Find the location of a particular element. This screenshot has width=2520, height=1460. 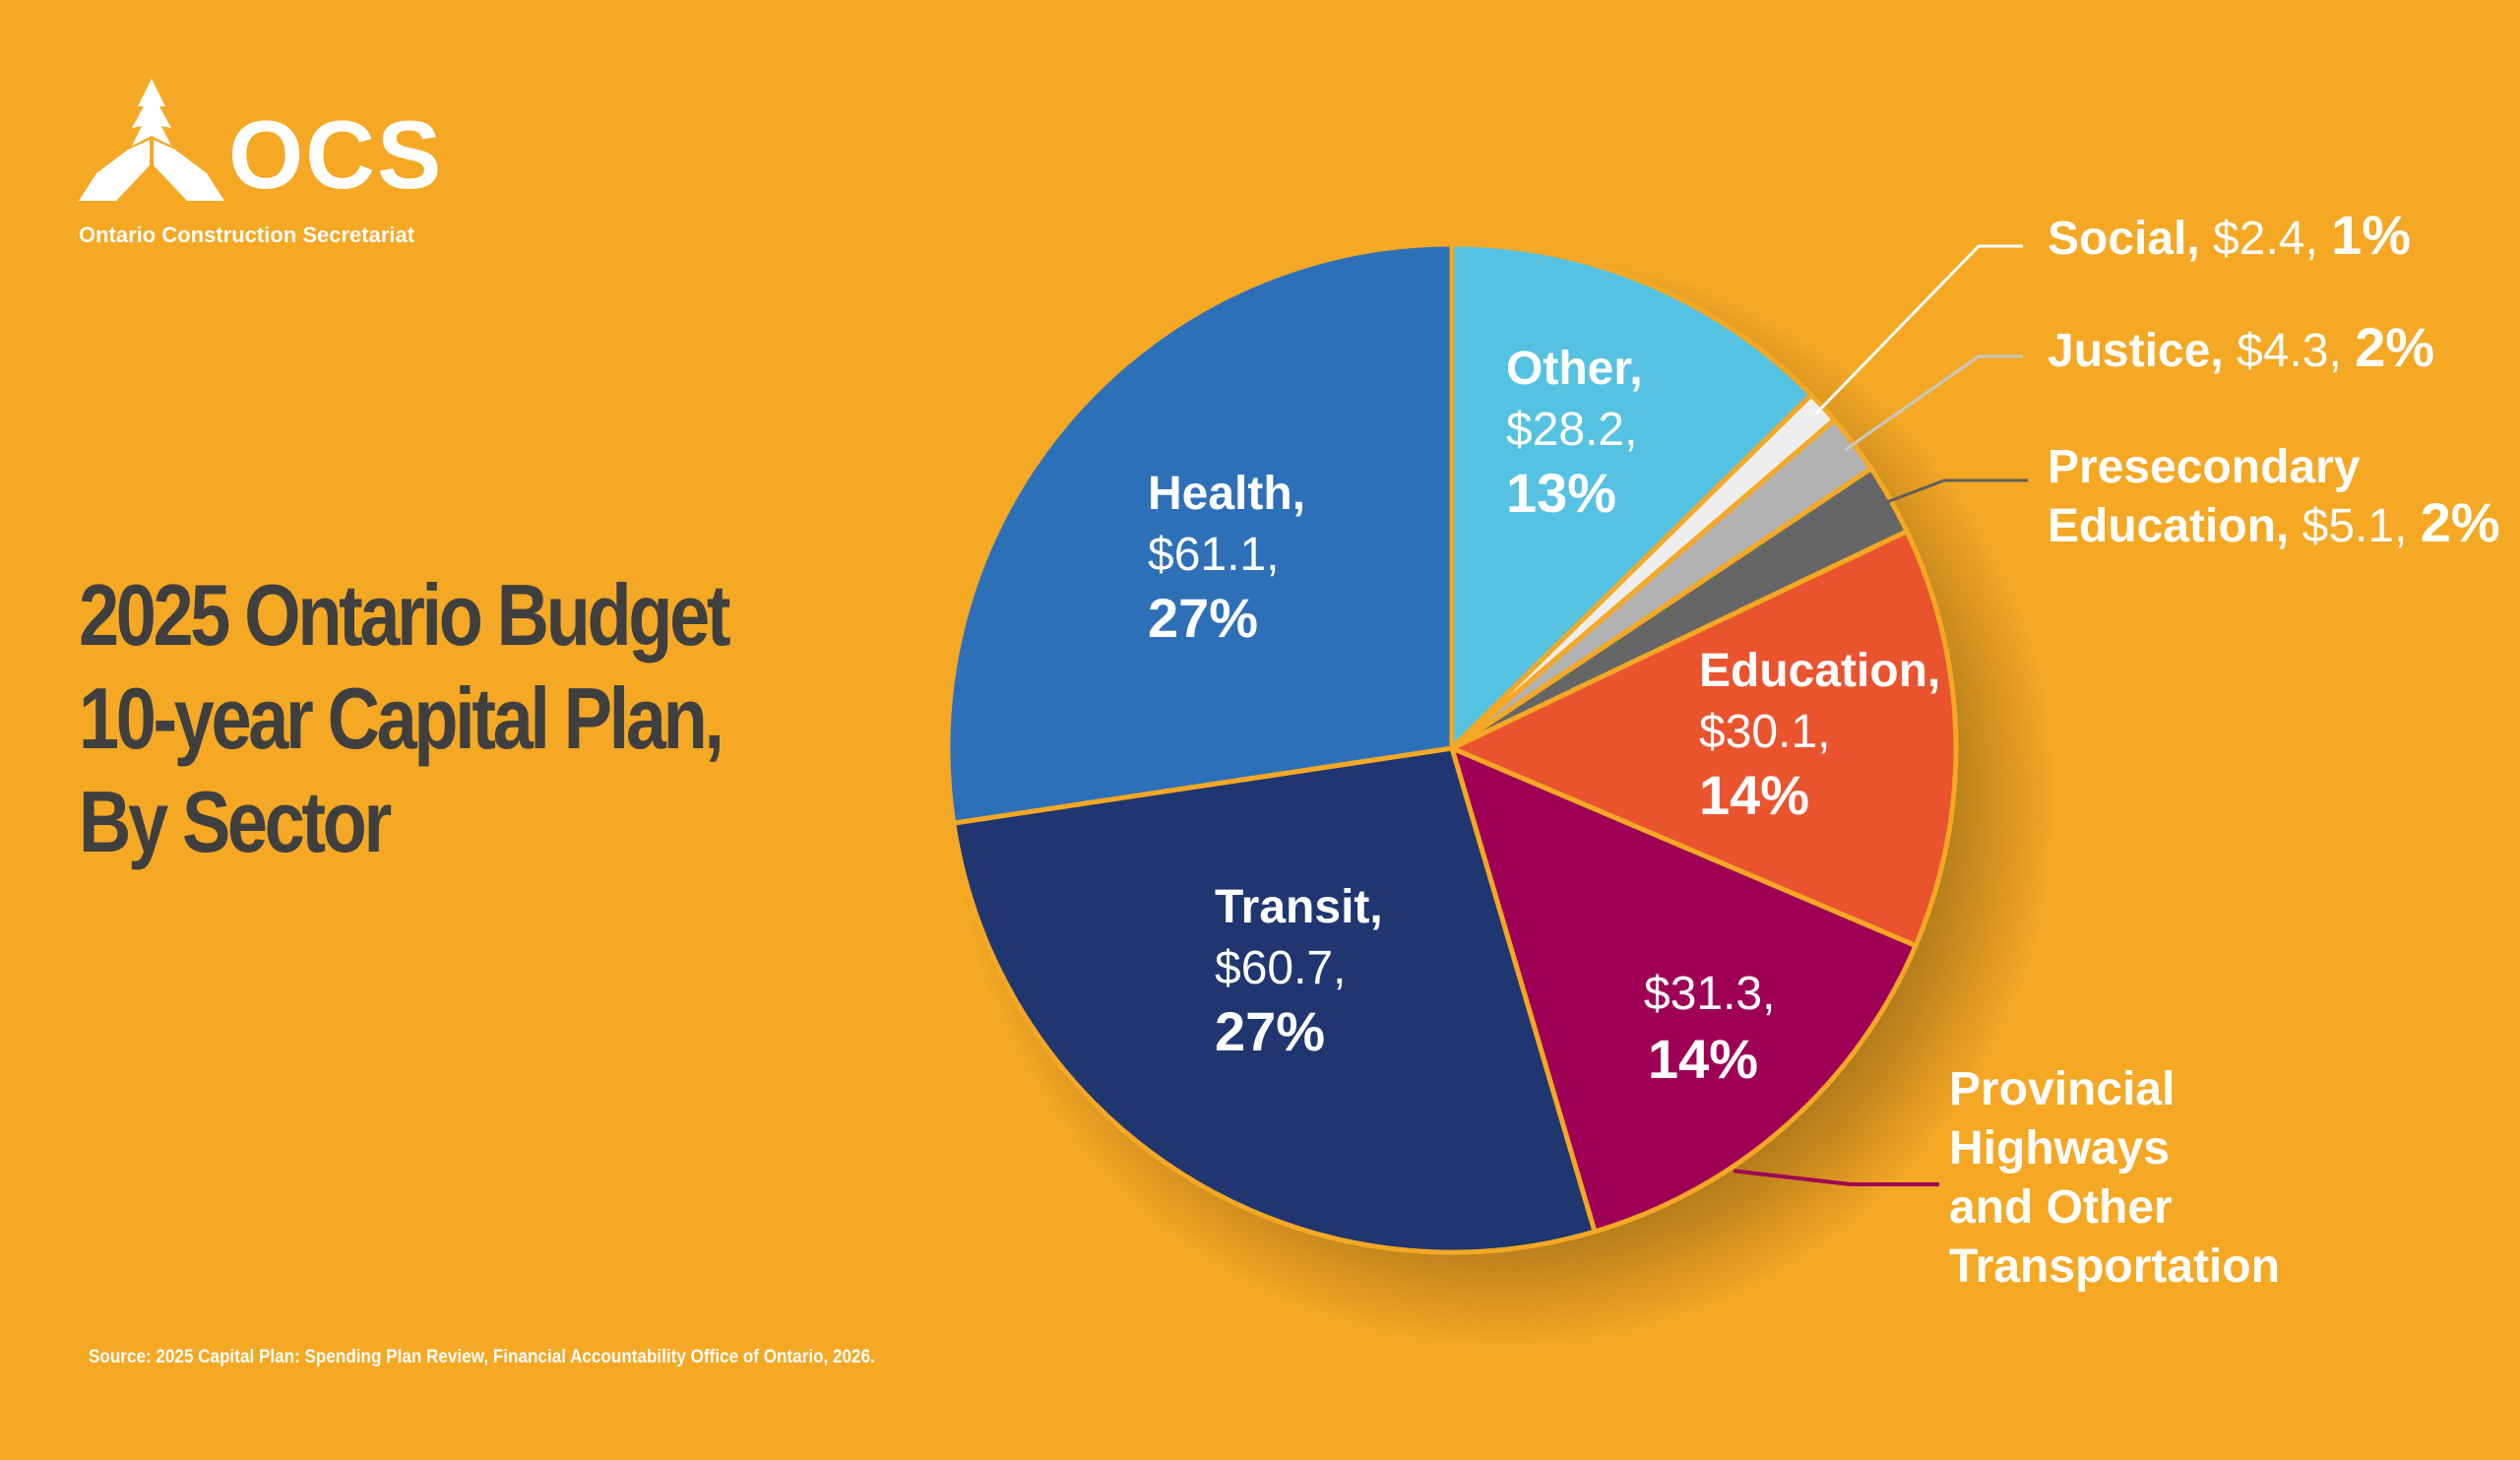

pie-slice-education is located at coordinates (1704, 739).